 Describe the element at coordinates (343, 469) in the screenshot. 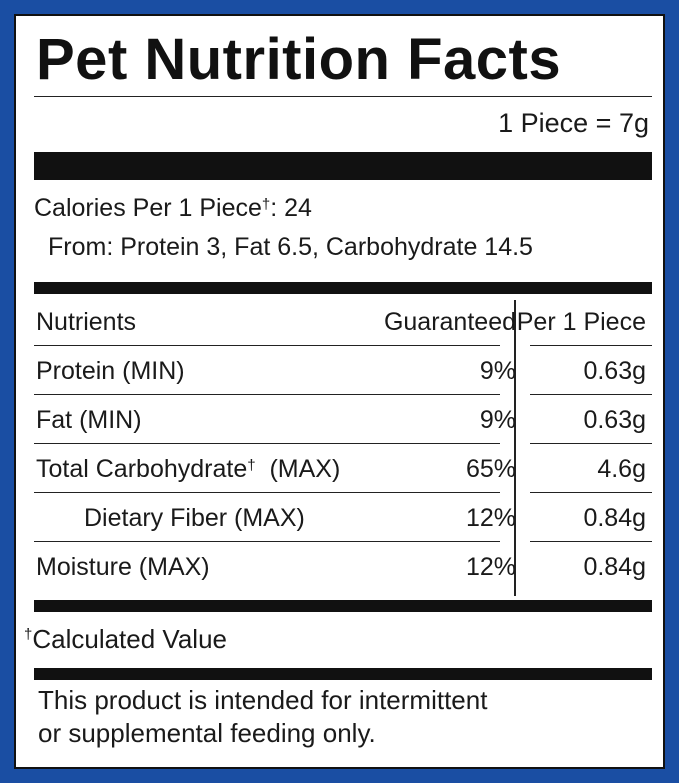

I see `table-row: Total Carbohydrate† (MAX) 65% 4.6g` at that location.